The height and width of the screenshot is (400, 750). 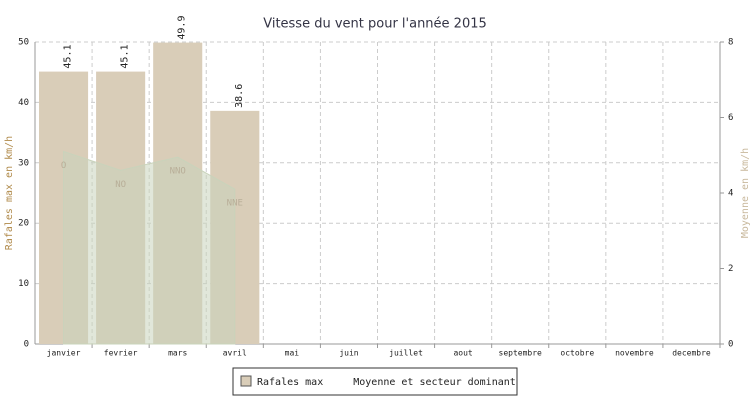 I want to click on y2-tick-label: 4, so click(x=730, y=194).